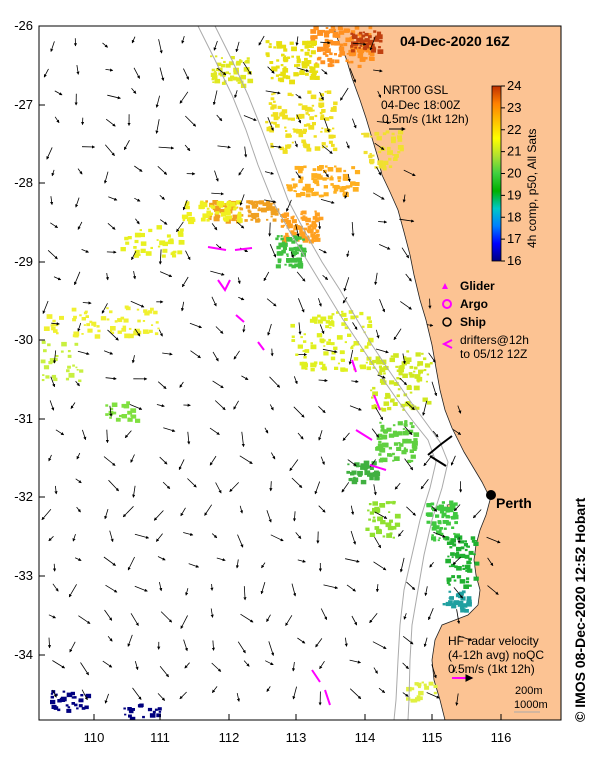 The height and width of the screenshot is (759, 604). I want to click on lon-tick-label: 116, so click(501, 737).